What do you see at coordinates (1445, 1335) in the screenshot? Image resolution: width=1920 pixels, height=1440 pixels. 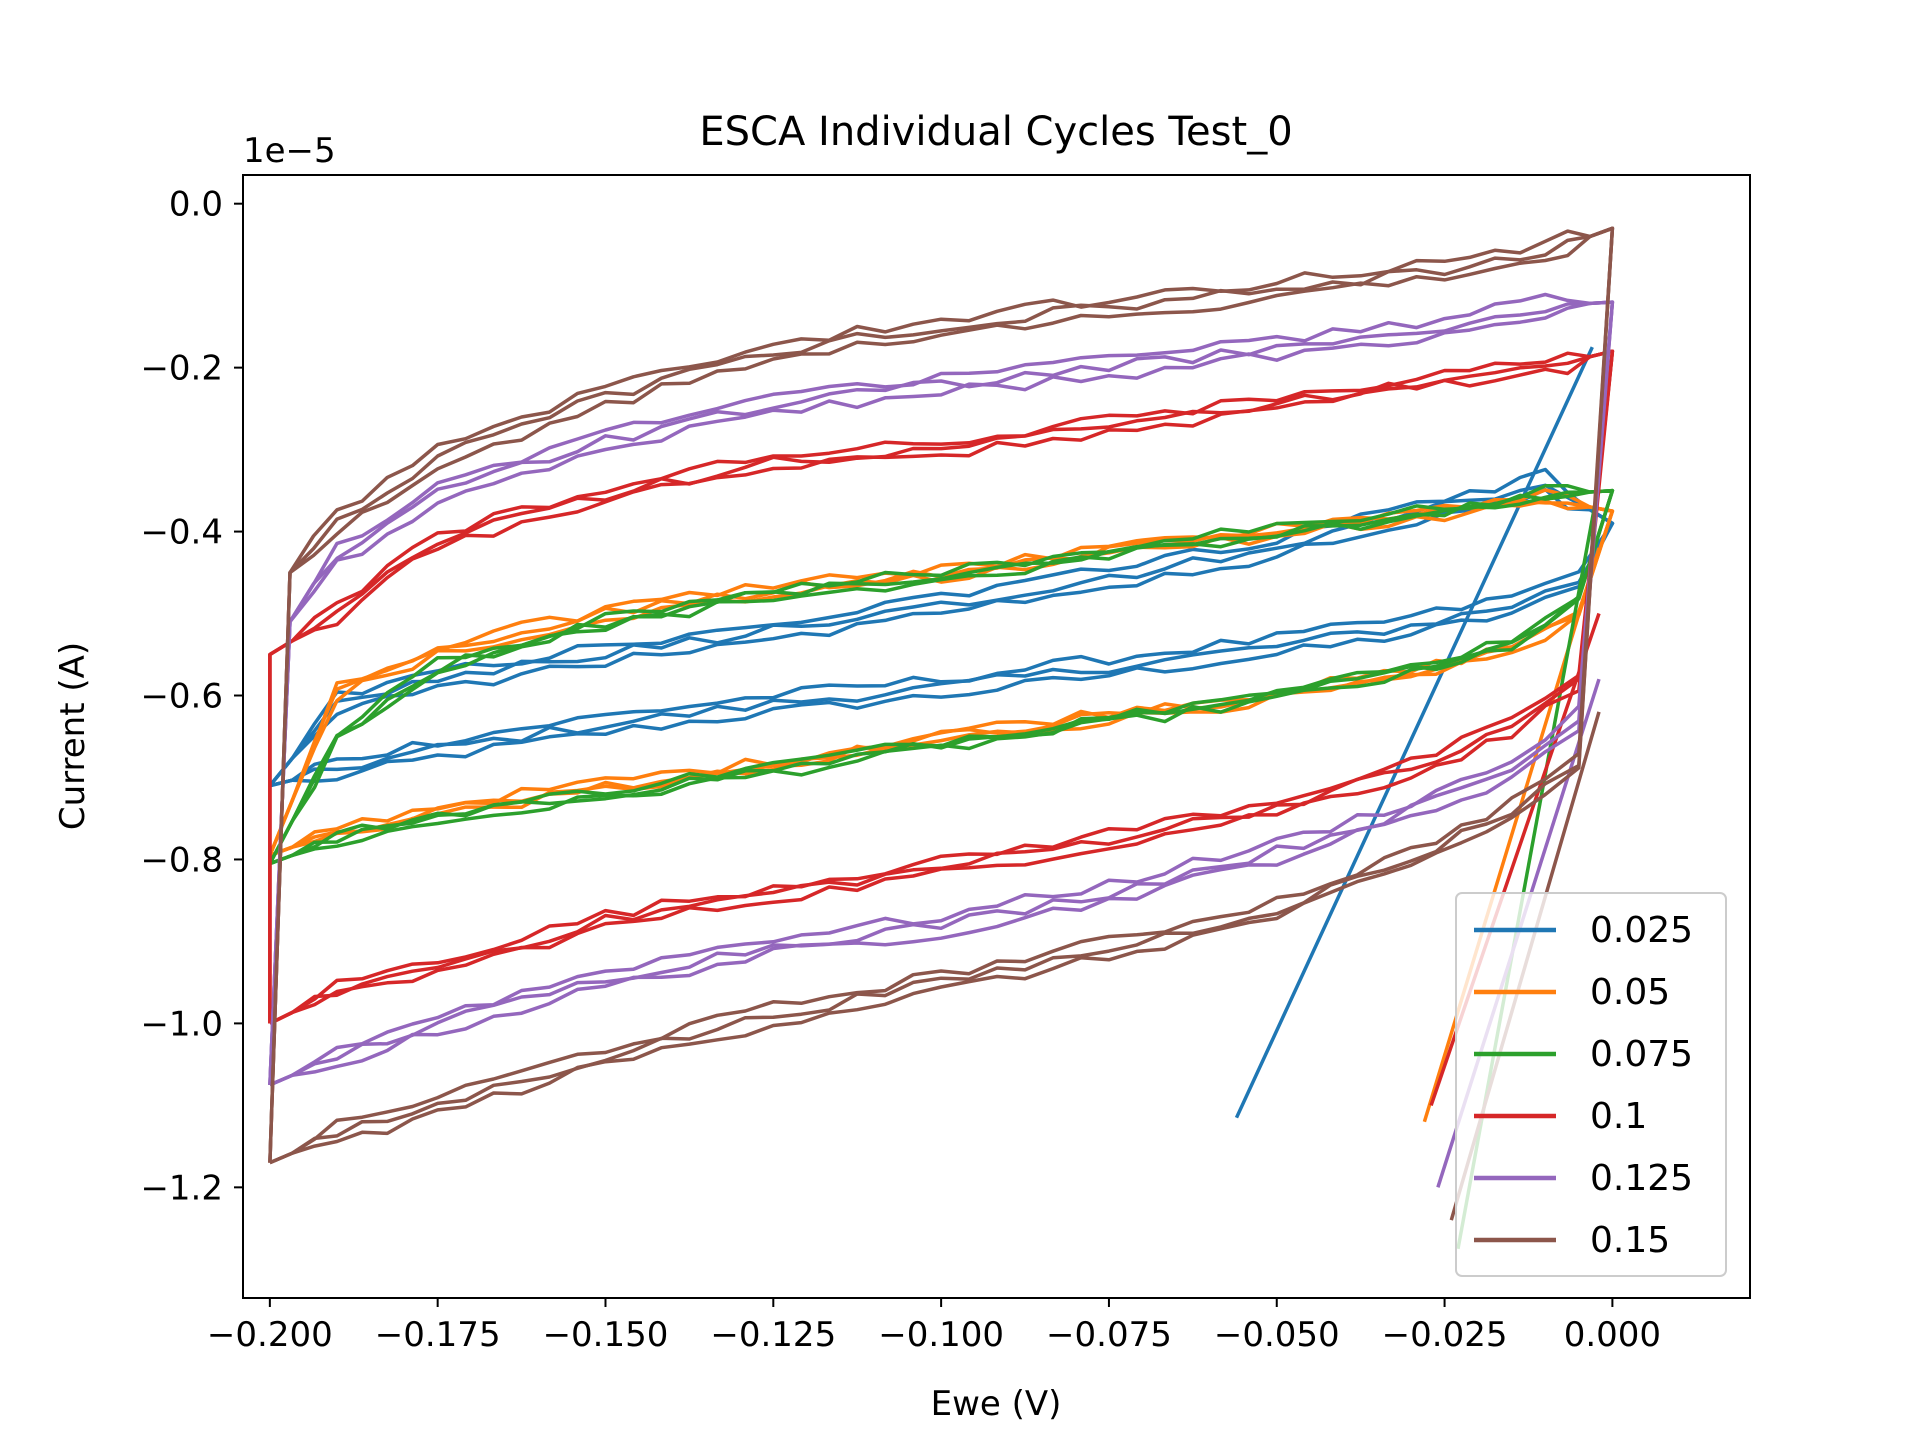 I see `x-tick-label: −0.025` at bounding box center [1445, 1335].